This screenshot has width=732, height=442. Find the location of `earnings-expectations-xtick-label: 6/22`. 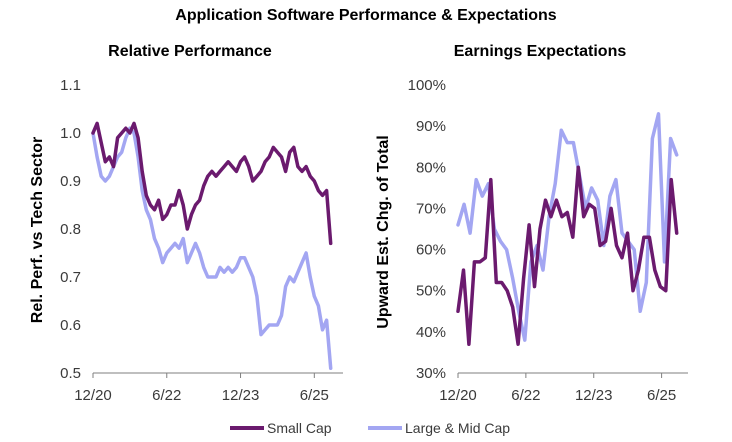

earnings-expectations-xtick-label: 6/22 is located at coordinates (525, 395).